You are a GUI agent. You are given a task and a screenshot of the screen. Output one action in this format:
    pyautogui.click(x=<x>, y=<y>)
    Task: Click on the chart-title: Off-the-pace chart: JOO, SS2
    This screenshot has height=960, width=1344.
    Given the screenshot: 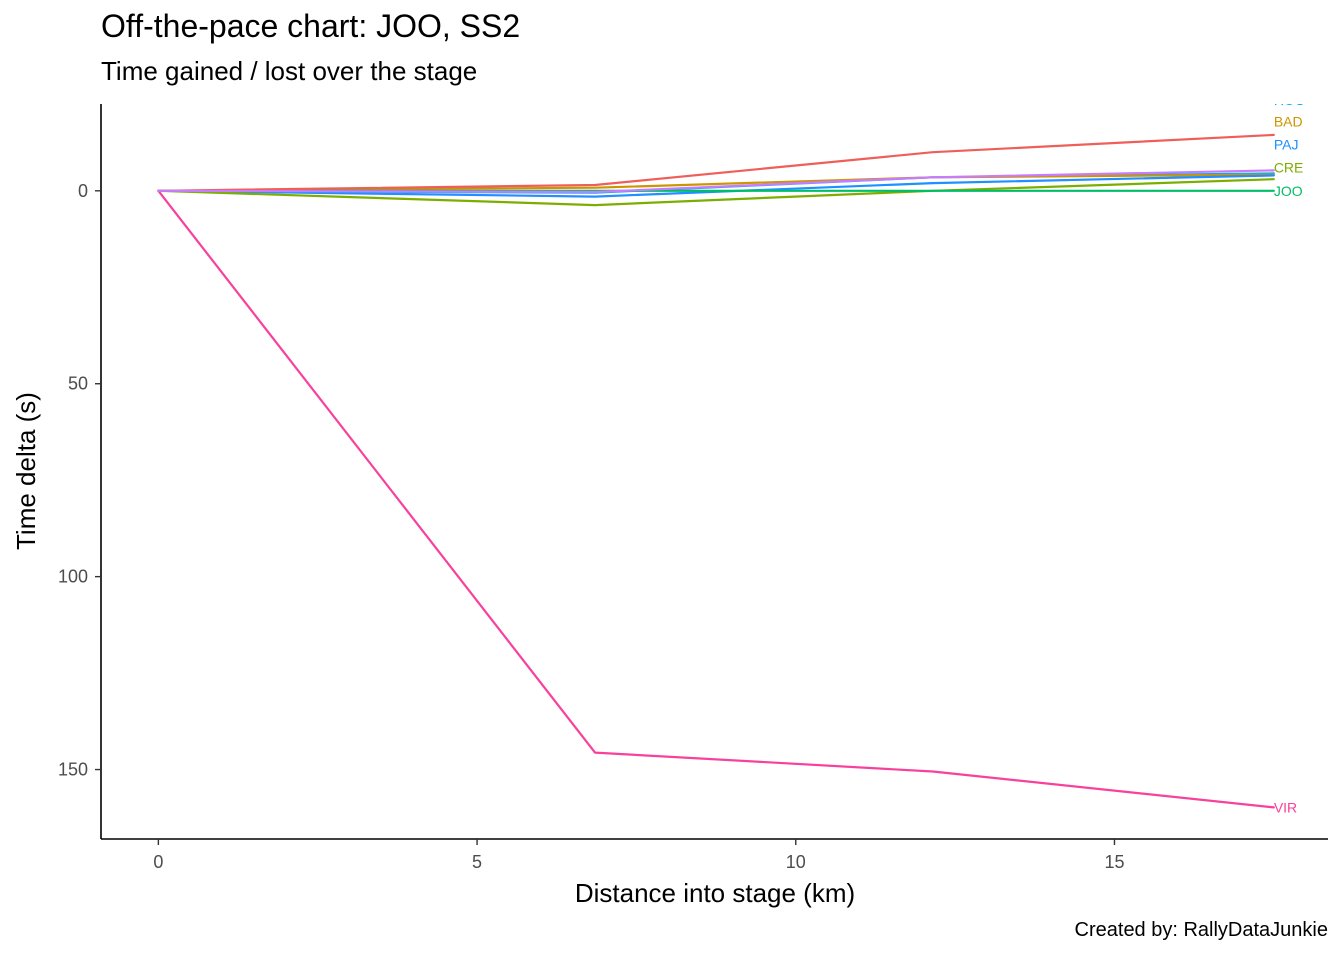 What is the action you would take?
    pyautogui.click(x=311, y=26)
    